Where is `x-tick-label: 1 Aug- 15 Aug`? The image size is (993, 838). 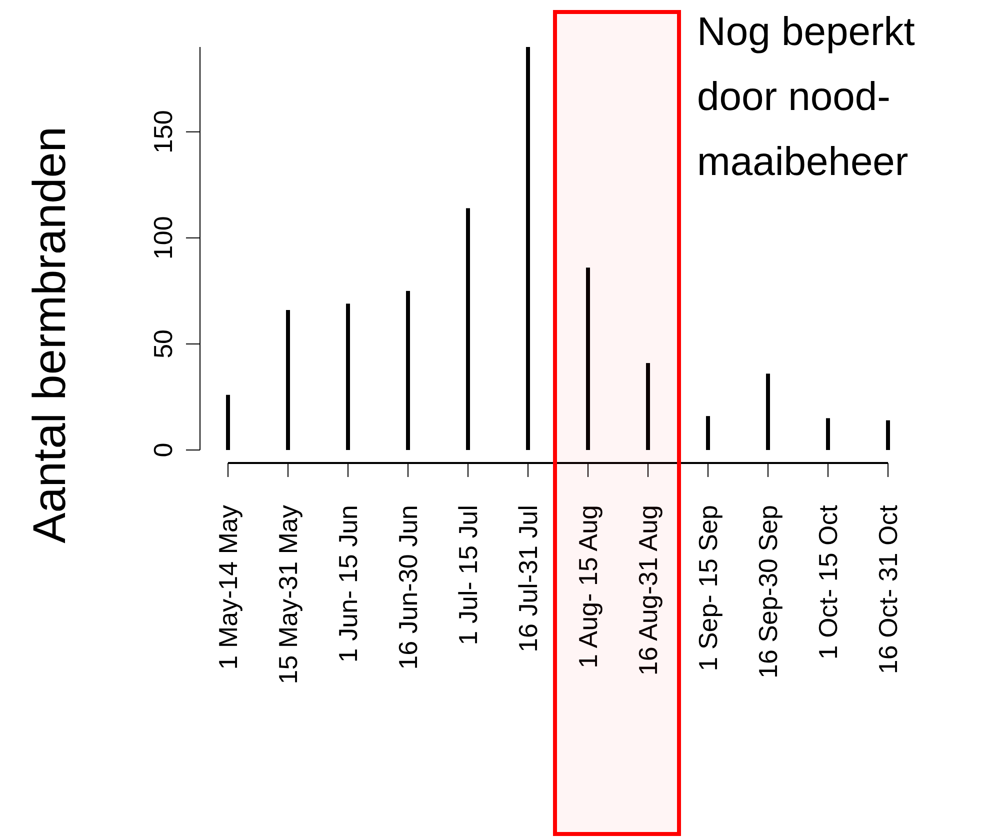
x-tick-label: 1 Aug- 15 Aug is located at coordinates (588, 586).